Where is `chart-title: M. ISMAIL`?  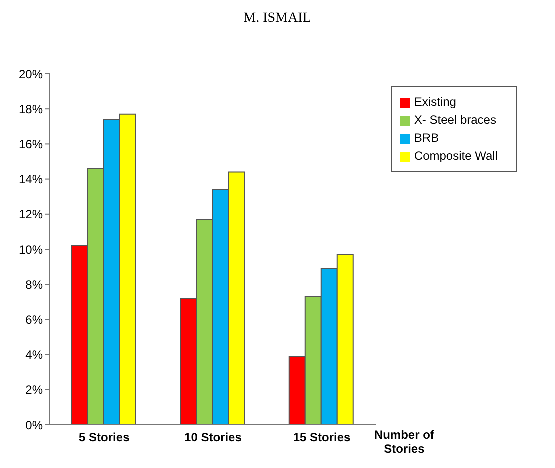
chart-title: M. ISMAIL is located at coordinates (277, 19).